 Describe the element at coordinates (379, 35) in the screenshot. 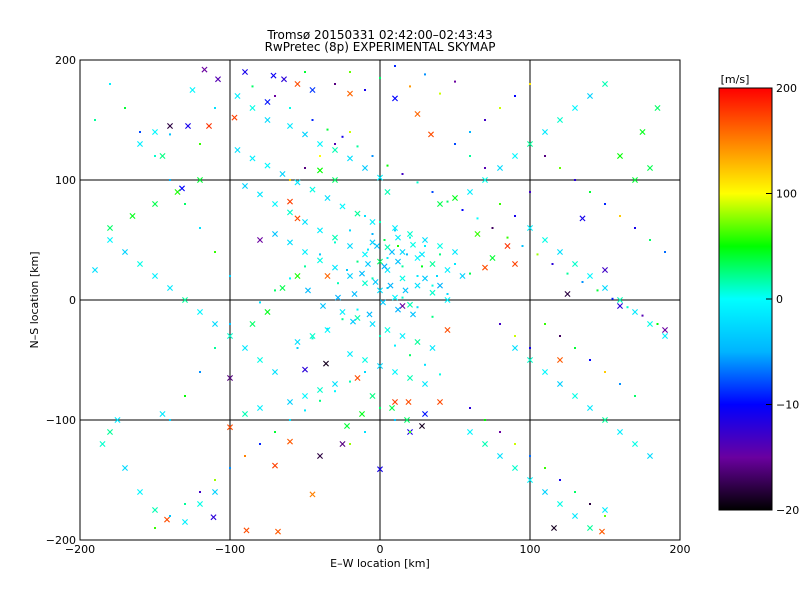

I see `chart-title: Tromsø 20150331 02:42:00–02:43:43` at that location.